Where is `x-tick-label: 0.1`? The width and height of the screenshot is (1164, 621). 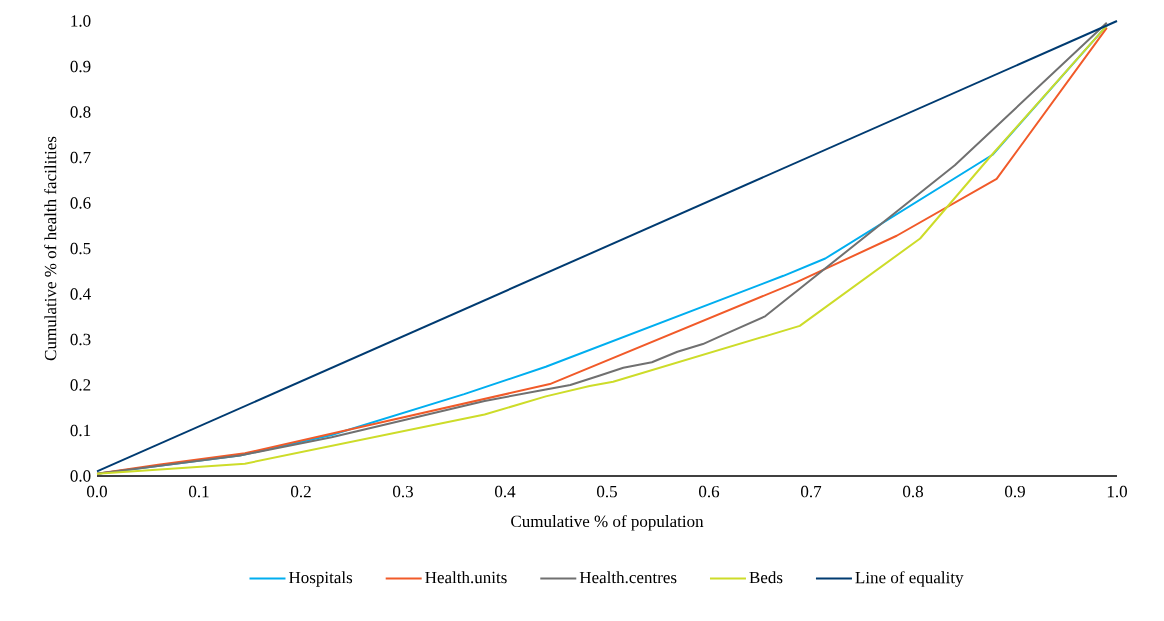
x-tick-label: 0.1 is located at coordinates (199, 491).